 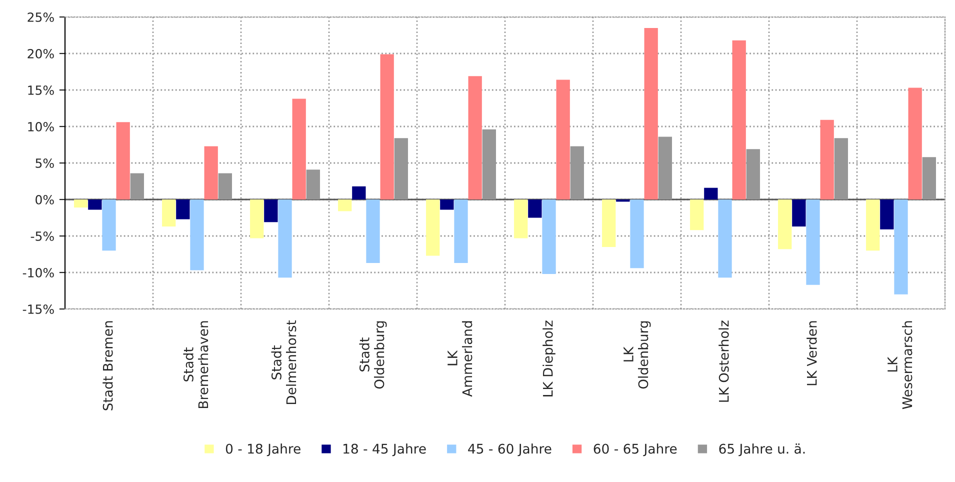 What do you see at coordinates (637, 355) in the screenshot?
I see `x-tick-label: LK Oldenburg` at bounding box center [637, 355].